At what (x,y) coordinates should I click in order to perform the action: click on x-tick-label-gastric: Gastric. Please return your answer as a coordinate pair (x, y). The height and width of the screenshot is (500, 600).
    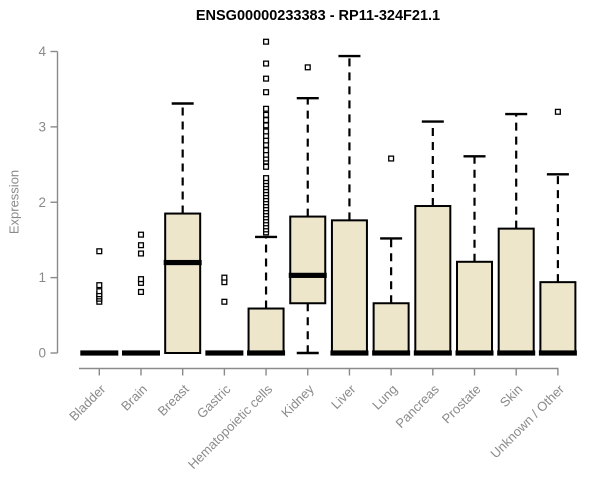
    Looking at the image, I should click on (214, 401).